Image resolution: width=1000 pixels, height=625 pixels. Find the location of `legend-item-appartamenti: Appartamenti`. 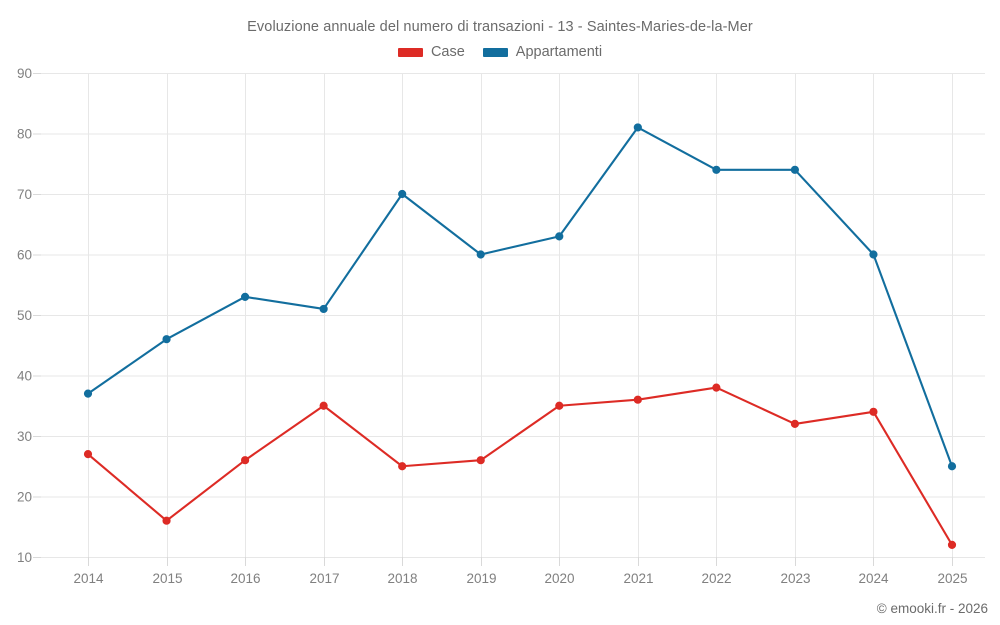

legend-item-appartamenti: Appartamenti is located at coordinates (542, 52).